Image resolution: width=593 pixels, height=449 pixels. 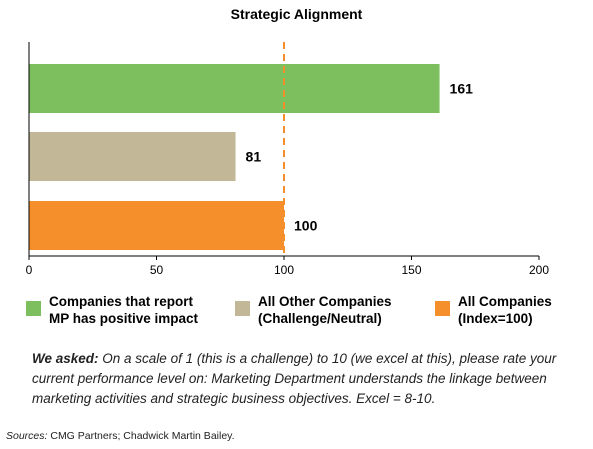 What do you see at coordinates (320, 318) in the screenshot?
I see `legend-label-line2: (Challenge/Neutral)` at bounding box center [320, 318].